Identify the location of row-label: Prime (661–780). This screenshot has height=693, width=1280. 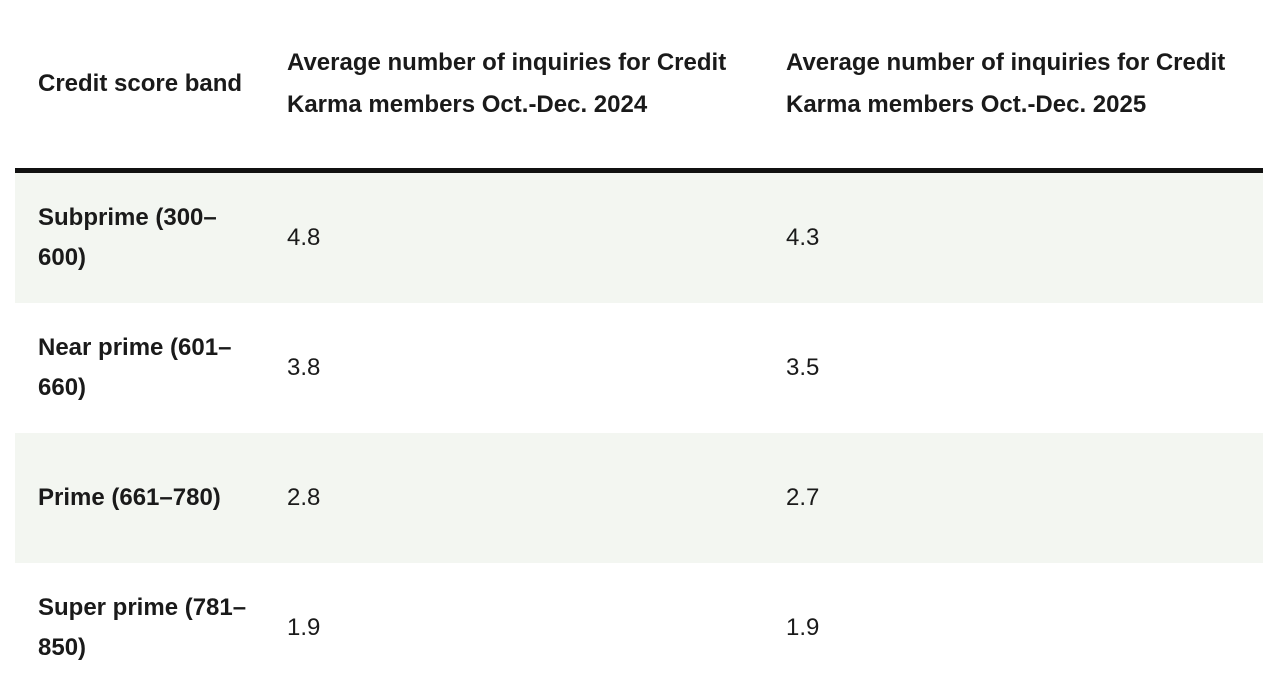
(129, 497).